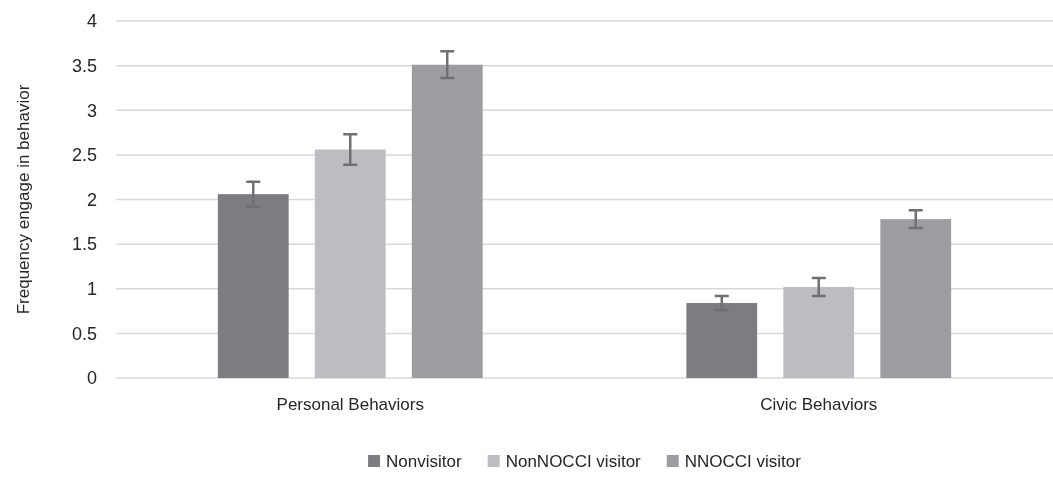 The height and width of the screenshot is (489, 1053). Describe the element at coordinates (91, 199) in the screenshot. I see `y-tick-label: 2` at that location.